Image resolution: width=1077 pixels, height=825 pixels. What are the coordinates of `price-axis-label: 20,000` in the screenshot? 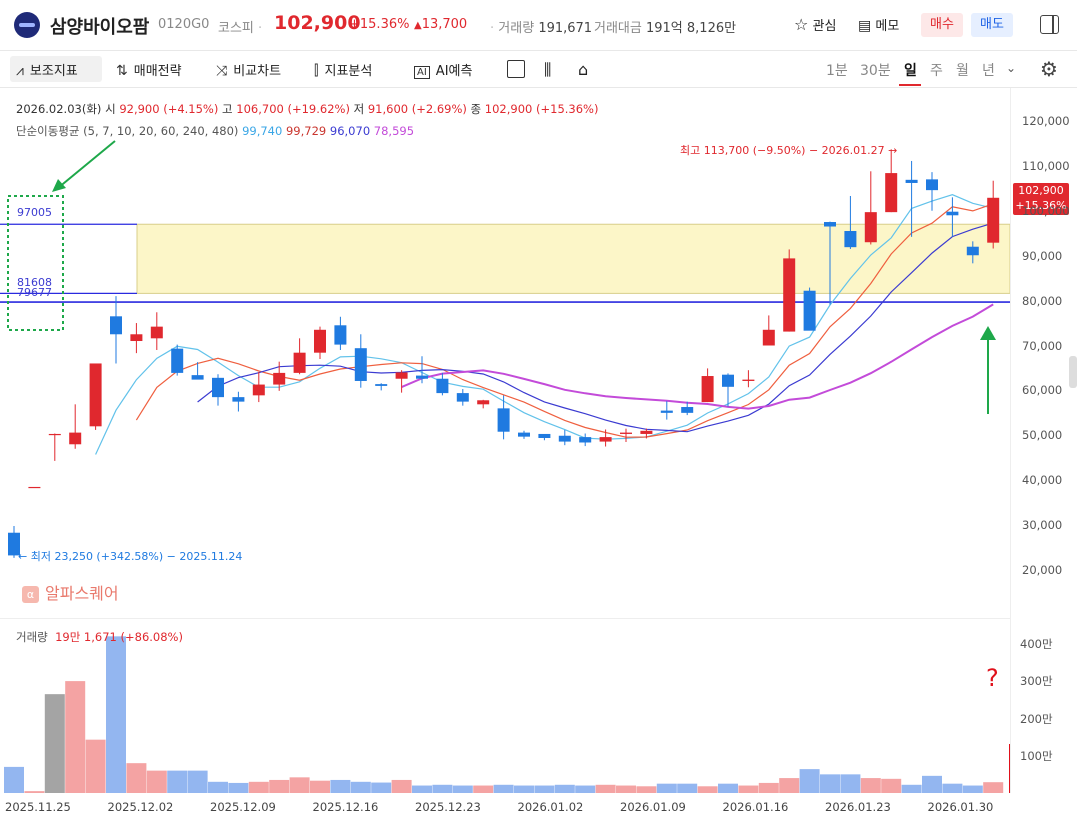 It's located at (1042, 570).